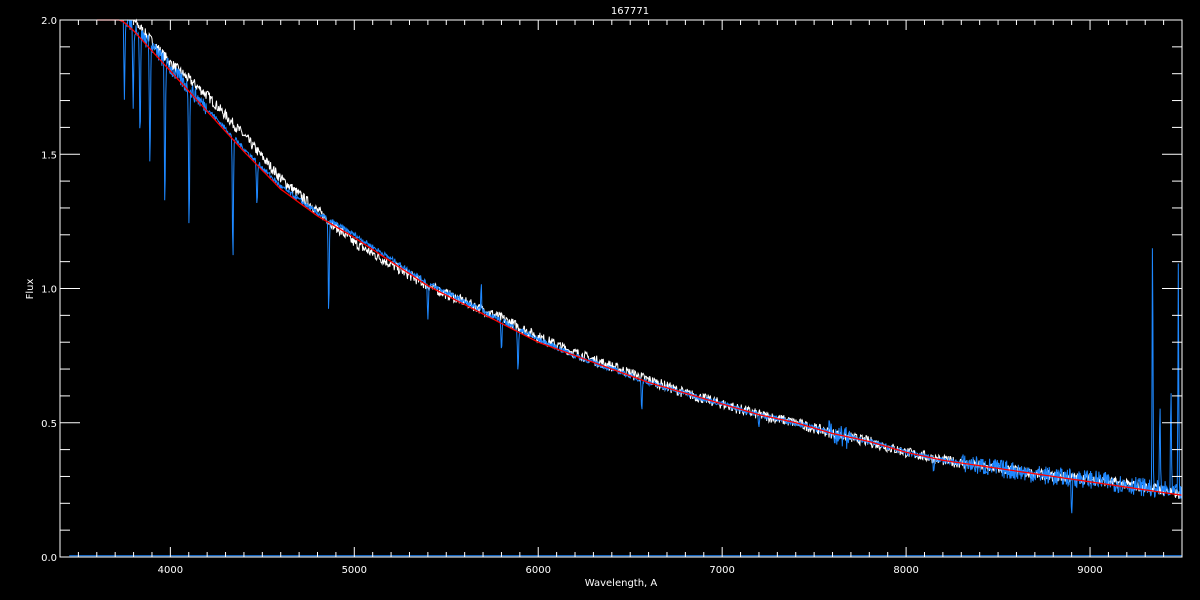 This screenshot has width=1200, height=600. I want to click on x-tick-label: 5000, so click(354, 570).